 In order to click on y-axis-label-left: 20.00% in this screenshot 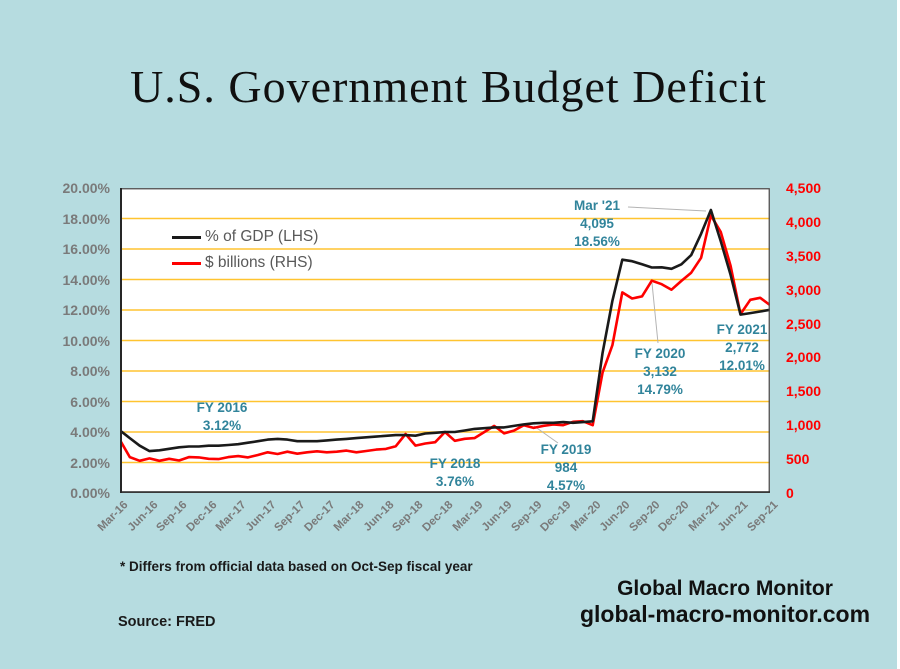, I will do `click(86, 188)`.